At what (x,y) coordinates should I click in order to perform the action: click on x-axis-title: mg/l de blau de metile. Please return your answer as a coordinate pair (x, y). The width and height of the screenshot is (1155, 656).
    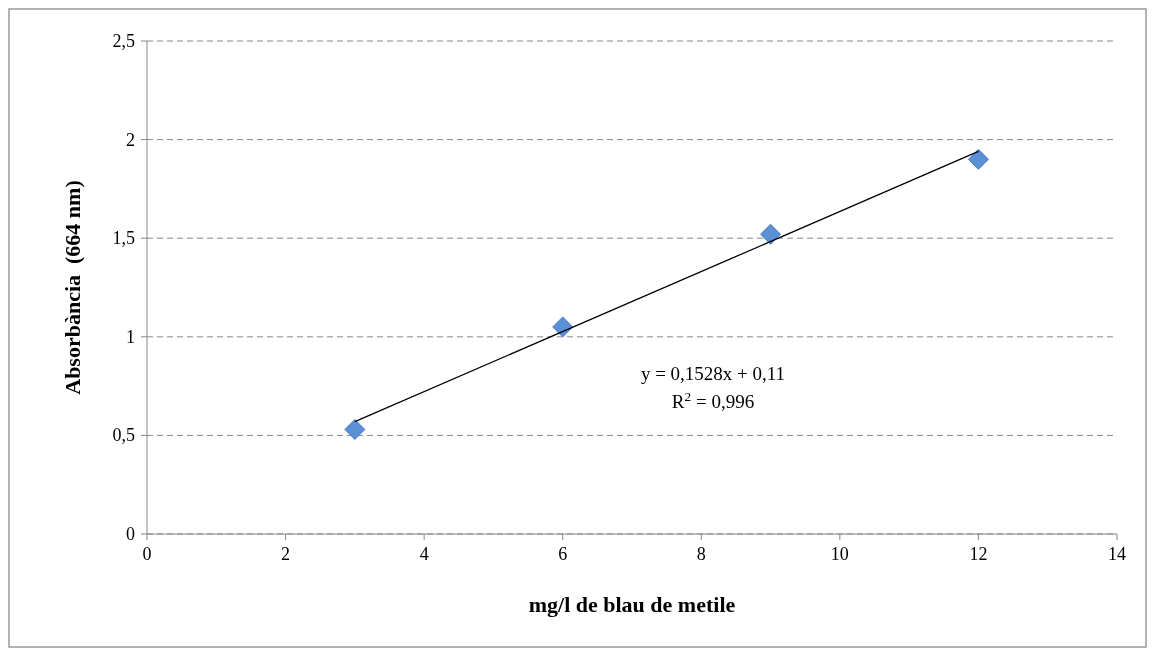
    Looking at the image, I should click on (632, 604).